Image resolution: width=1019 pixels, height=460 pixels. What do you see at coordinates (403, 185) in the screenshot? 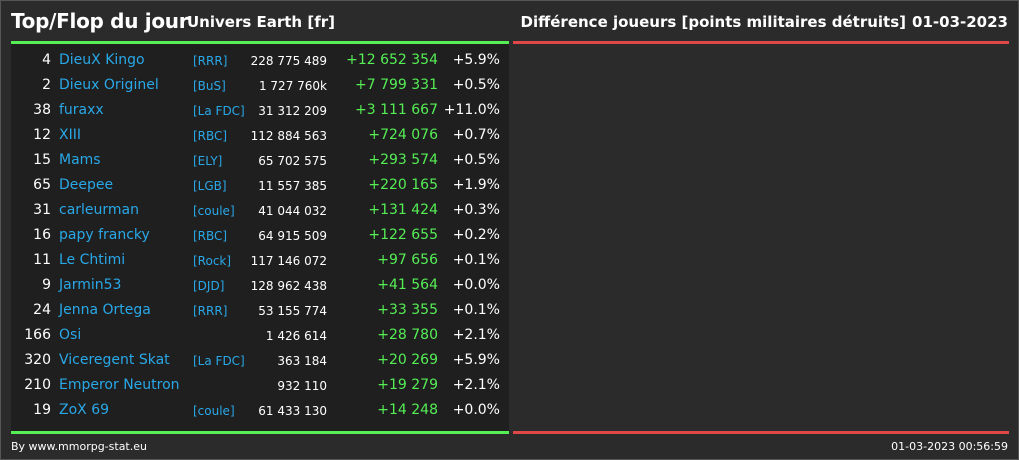
I see `player-diff: +220 165` at bounding box center [403, 185].